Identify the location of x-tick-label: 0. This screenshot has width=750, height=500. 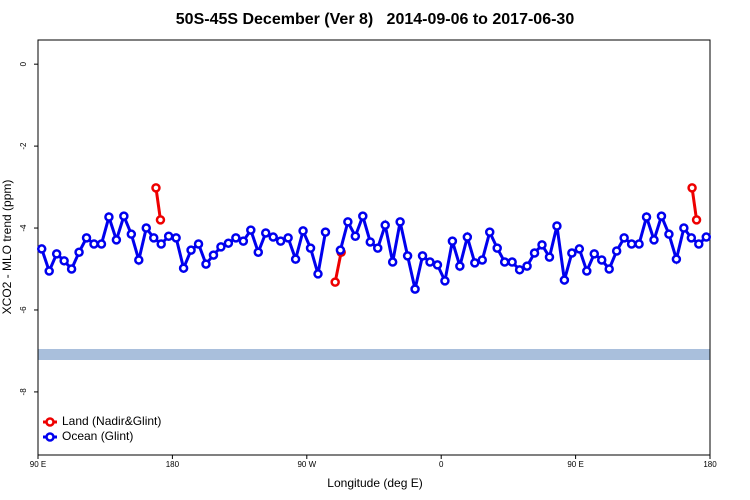
(441, 464).